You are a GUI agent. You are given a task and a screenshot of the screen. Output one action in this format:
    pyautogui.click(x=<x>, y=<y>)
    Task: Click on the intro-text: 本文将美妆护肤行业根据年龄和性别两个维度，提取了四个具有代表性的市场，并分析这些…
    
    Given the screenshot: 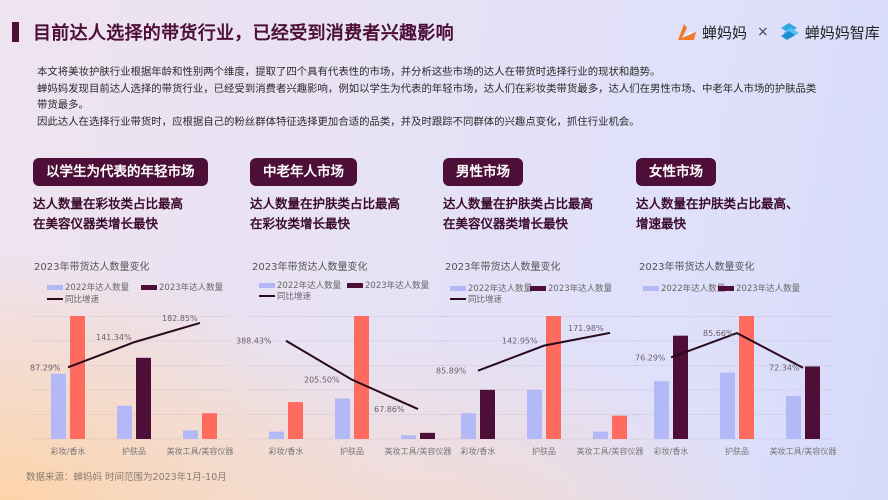 What is the action you would take?
    pyautogui.click(x=437, y=97)
    